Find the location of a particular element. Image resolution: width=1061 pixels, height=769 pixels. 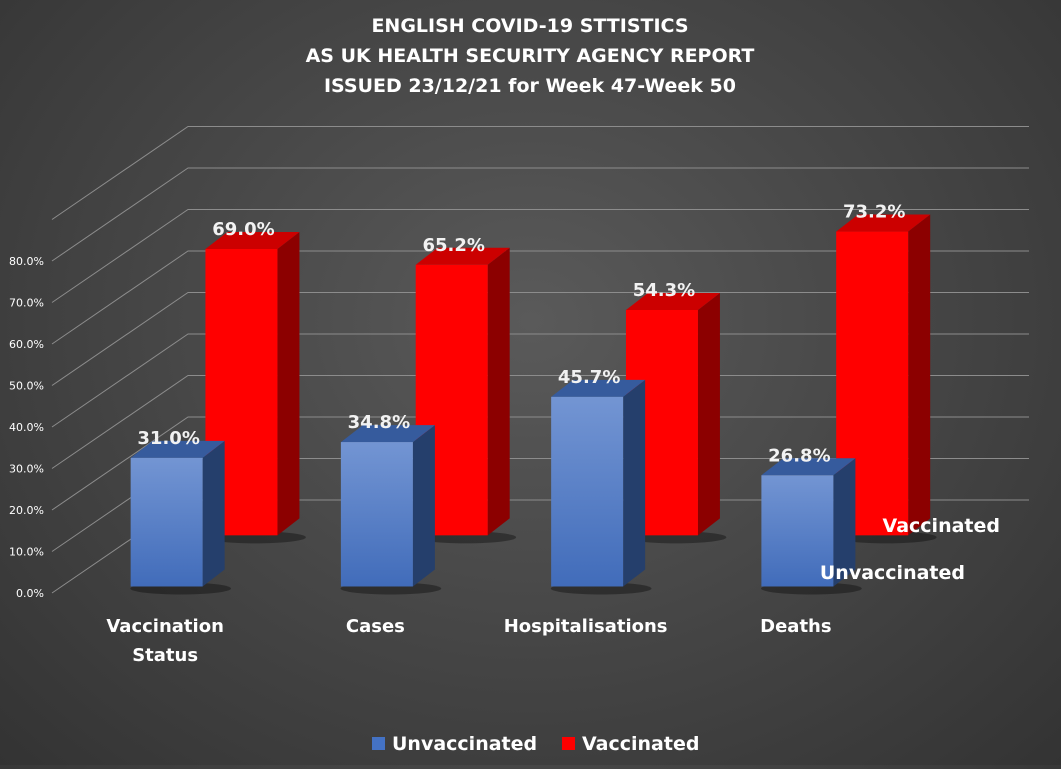

y-tick-label-3: 30.0% is located at coordinates (26, 469).